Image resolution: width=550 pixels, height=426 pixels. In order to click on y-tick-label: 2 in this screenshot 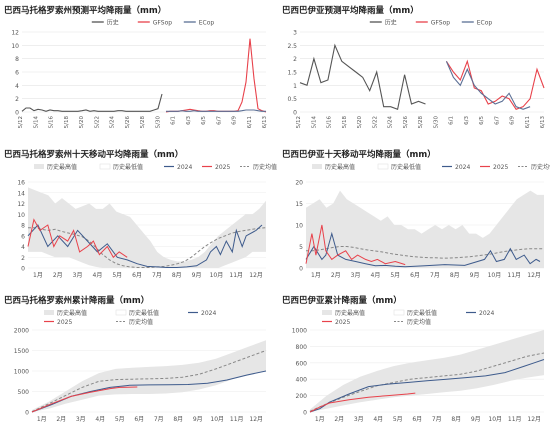, I will do `click(23, 258)`.